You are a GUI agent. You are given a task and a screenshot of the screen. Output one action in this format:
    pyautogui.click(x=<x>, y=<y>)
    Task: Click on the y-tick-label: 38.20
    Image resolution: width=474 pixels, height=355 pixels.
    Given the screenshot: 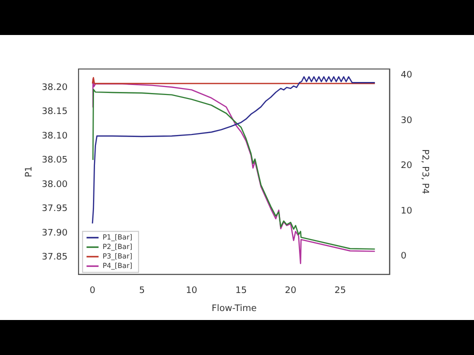 What is the action you would take?
    pyautogui.click(x=55, y=87)
    